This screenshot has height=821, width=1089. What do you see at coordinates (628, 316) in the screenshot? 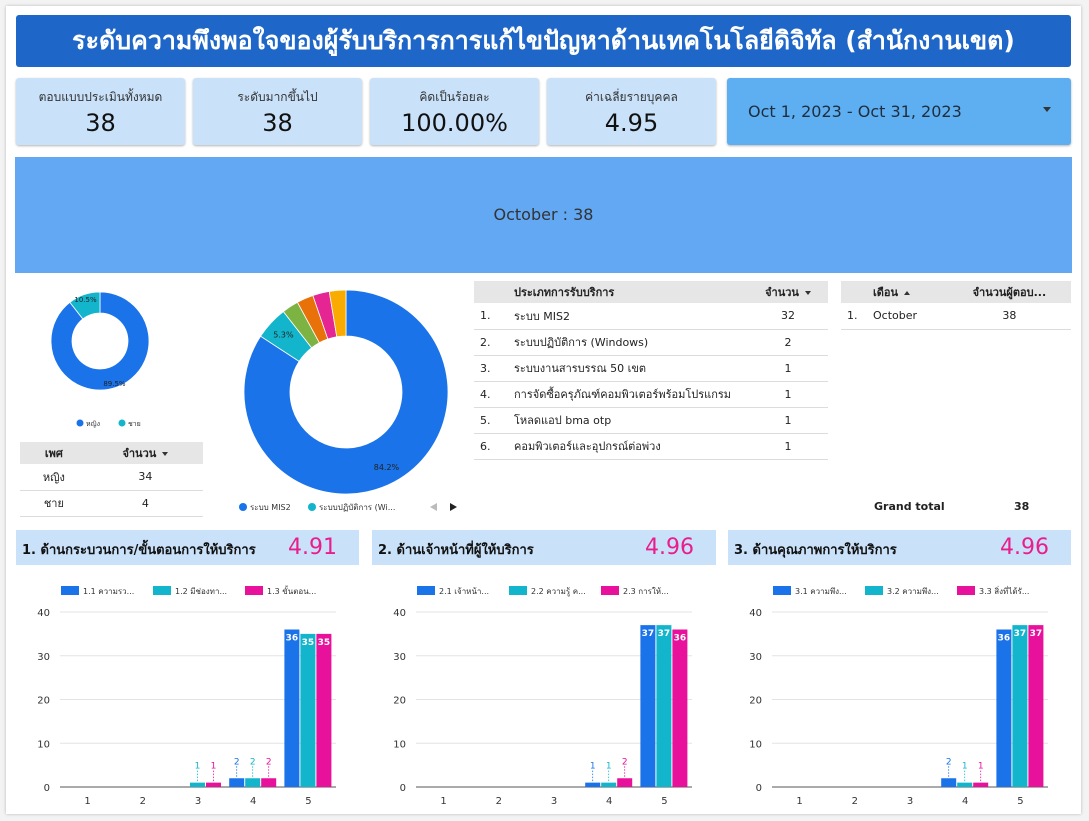
I see `table-cell: ระบบ MIS2` at bounding box center [628, 316].